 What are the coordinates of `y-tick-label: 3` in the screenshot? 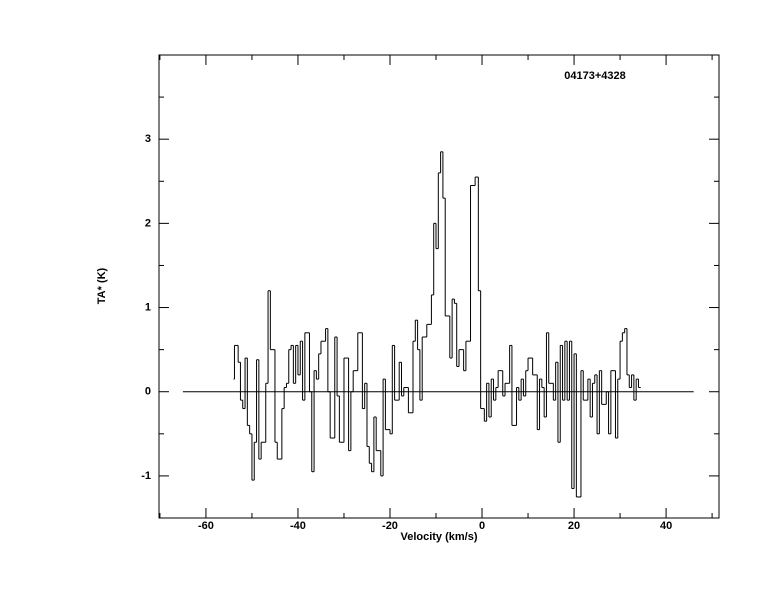 It's located at (148, 139).